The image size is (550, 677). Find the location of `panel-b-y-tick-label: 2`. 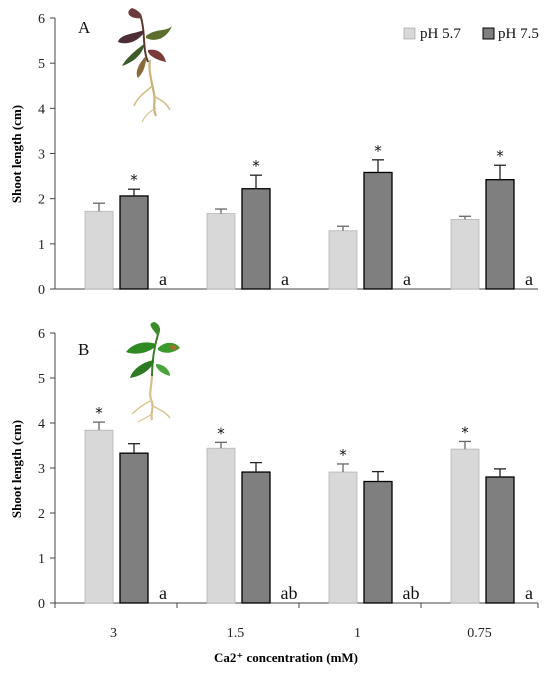

panel-b-y-tick-label: 2 is located at coordinates (41, 514).